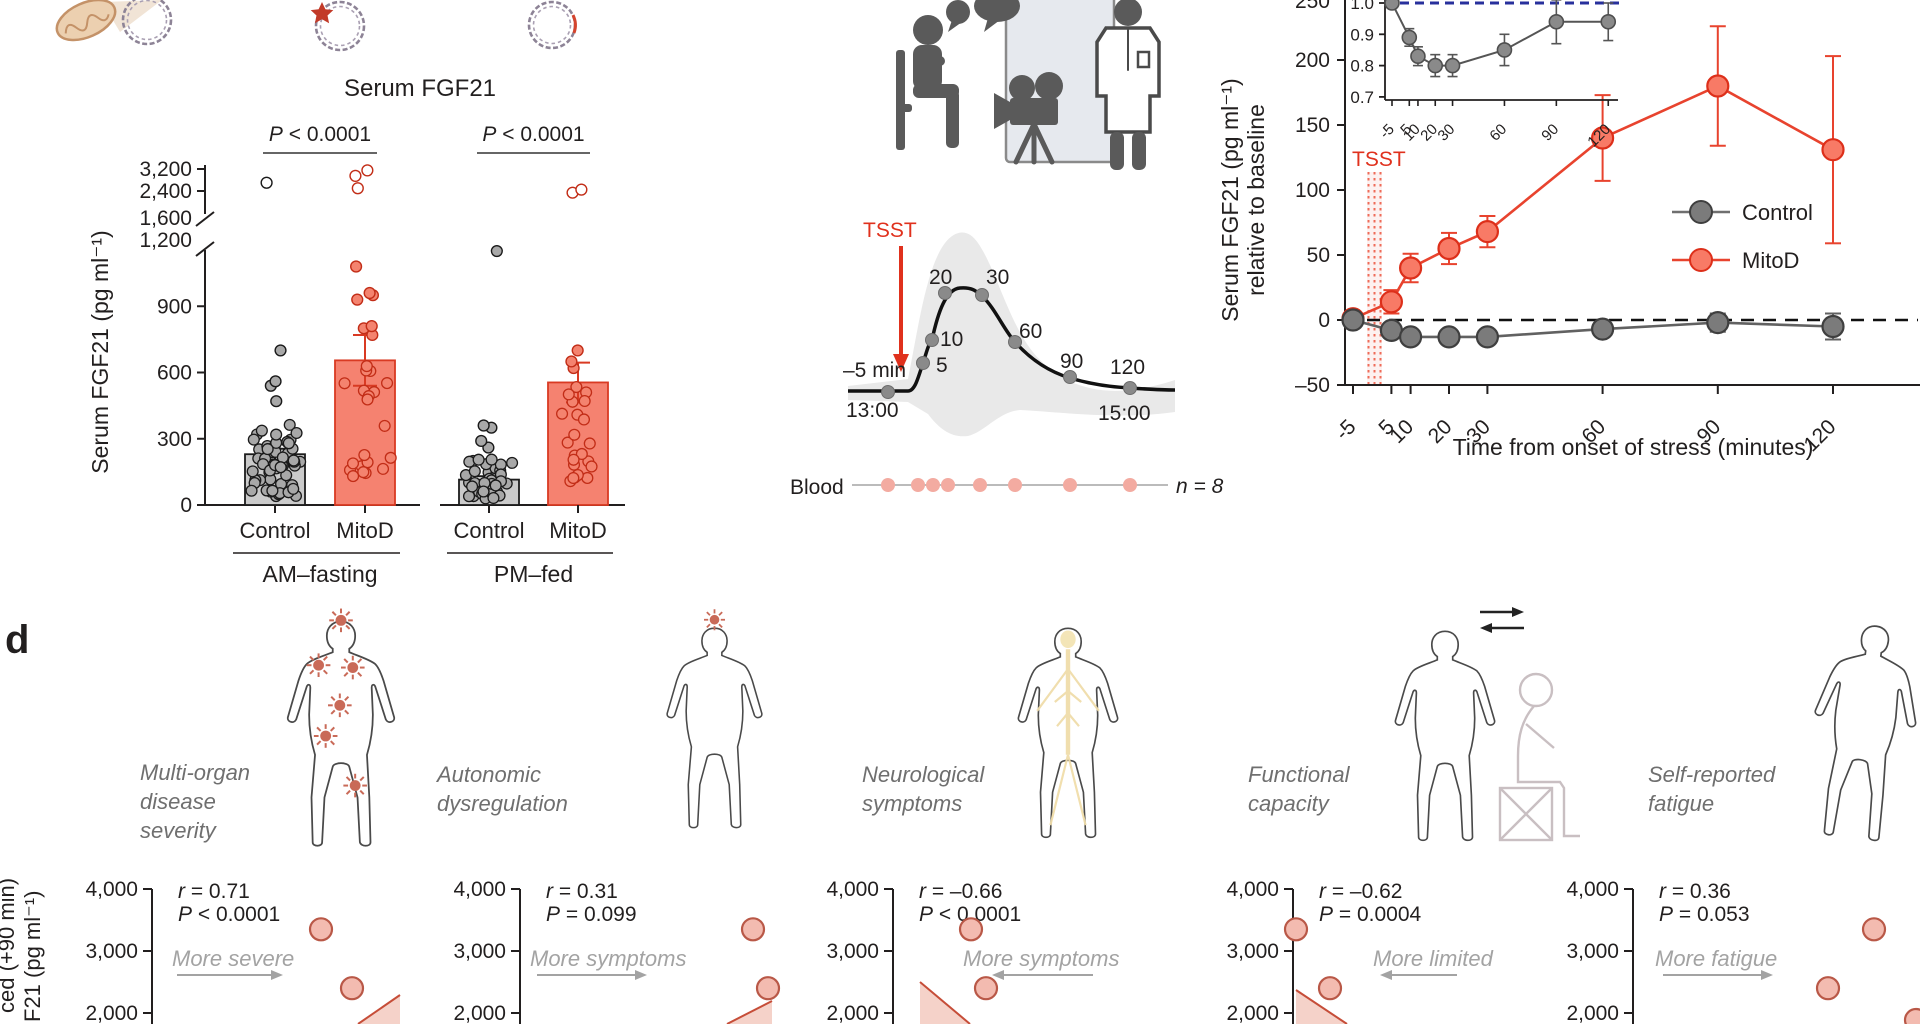 The image size is (1920, 1024). Describe the element at coordinates (1230, 199) in the screenshot. I see `line-chart-y-label-1: Serum FGF21 (pg ml⁻¹)` at that location.